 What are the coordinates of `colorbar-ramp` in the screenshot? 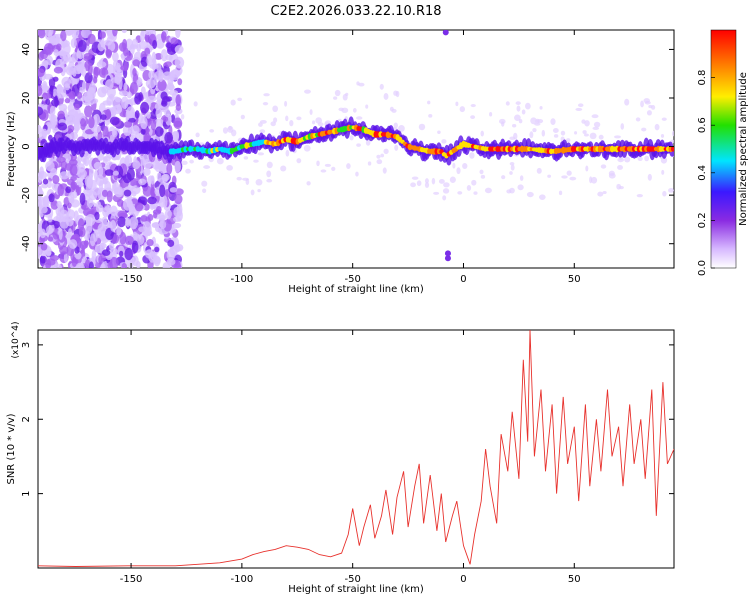 It's located at (723, 149).